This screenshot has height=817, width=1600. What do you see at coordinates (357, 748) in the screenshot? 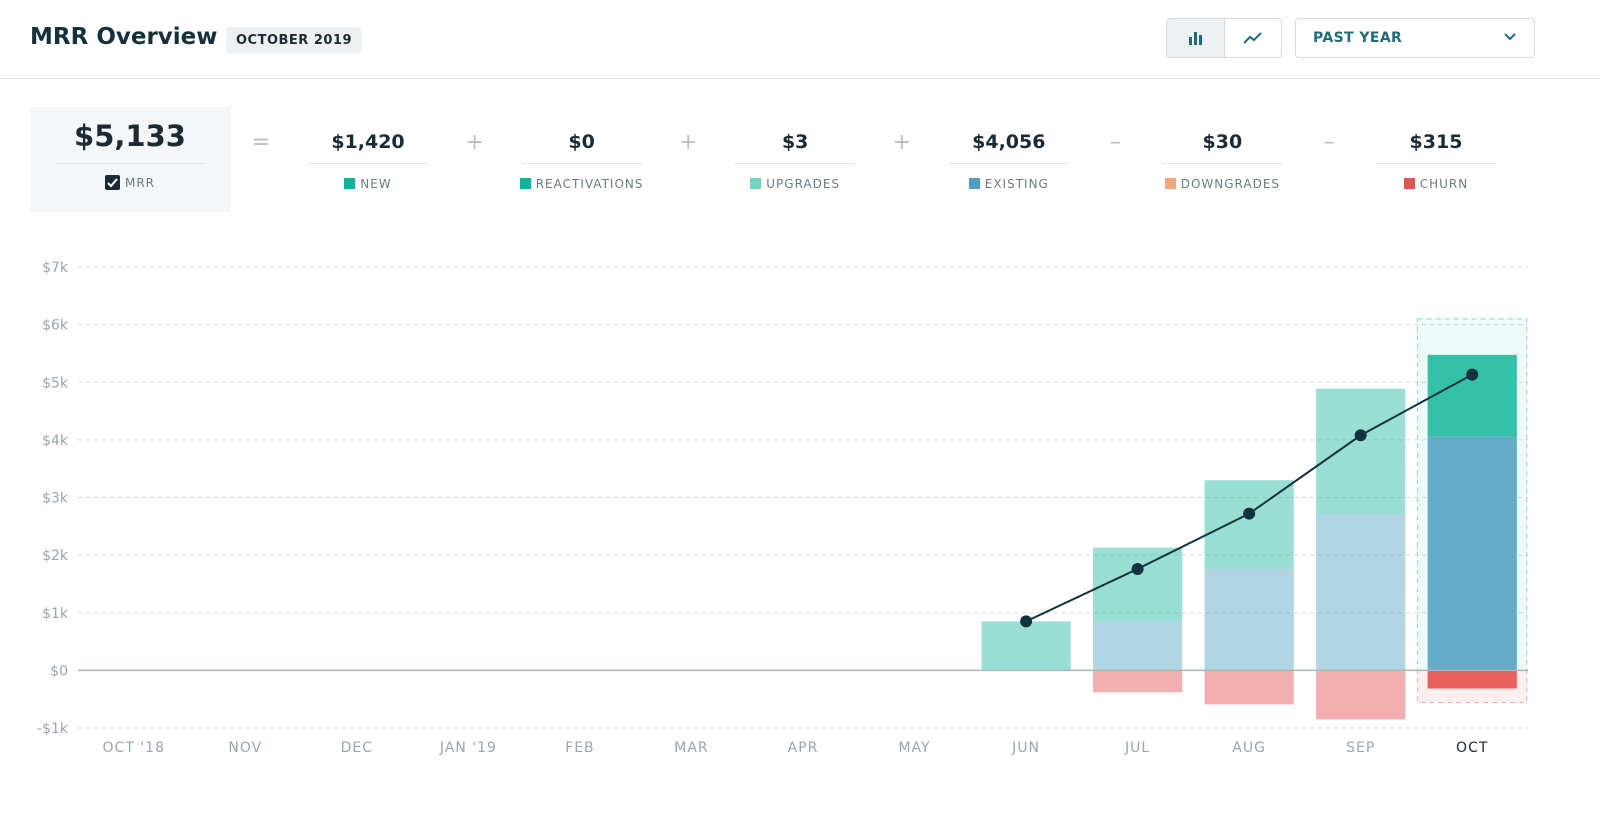
I see `x-tick-label: DEC` at bounding box center [357, 748].